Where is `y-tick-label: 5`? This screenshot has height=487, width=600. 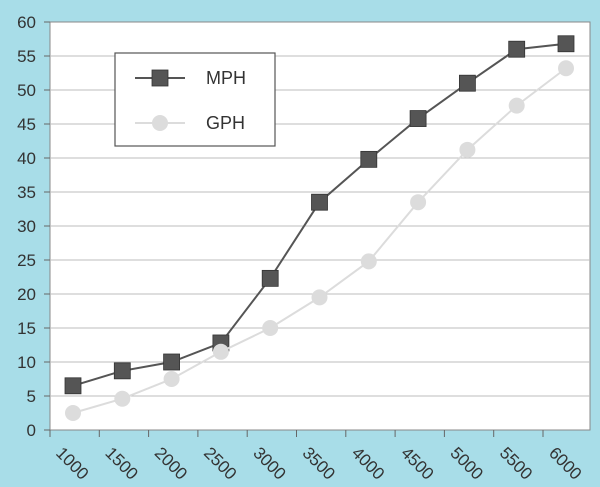 y-tick-label: 5 is located at coordinates (31, 396).